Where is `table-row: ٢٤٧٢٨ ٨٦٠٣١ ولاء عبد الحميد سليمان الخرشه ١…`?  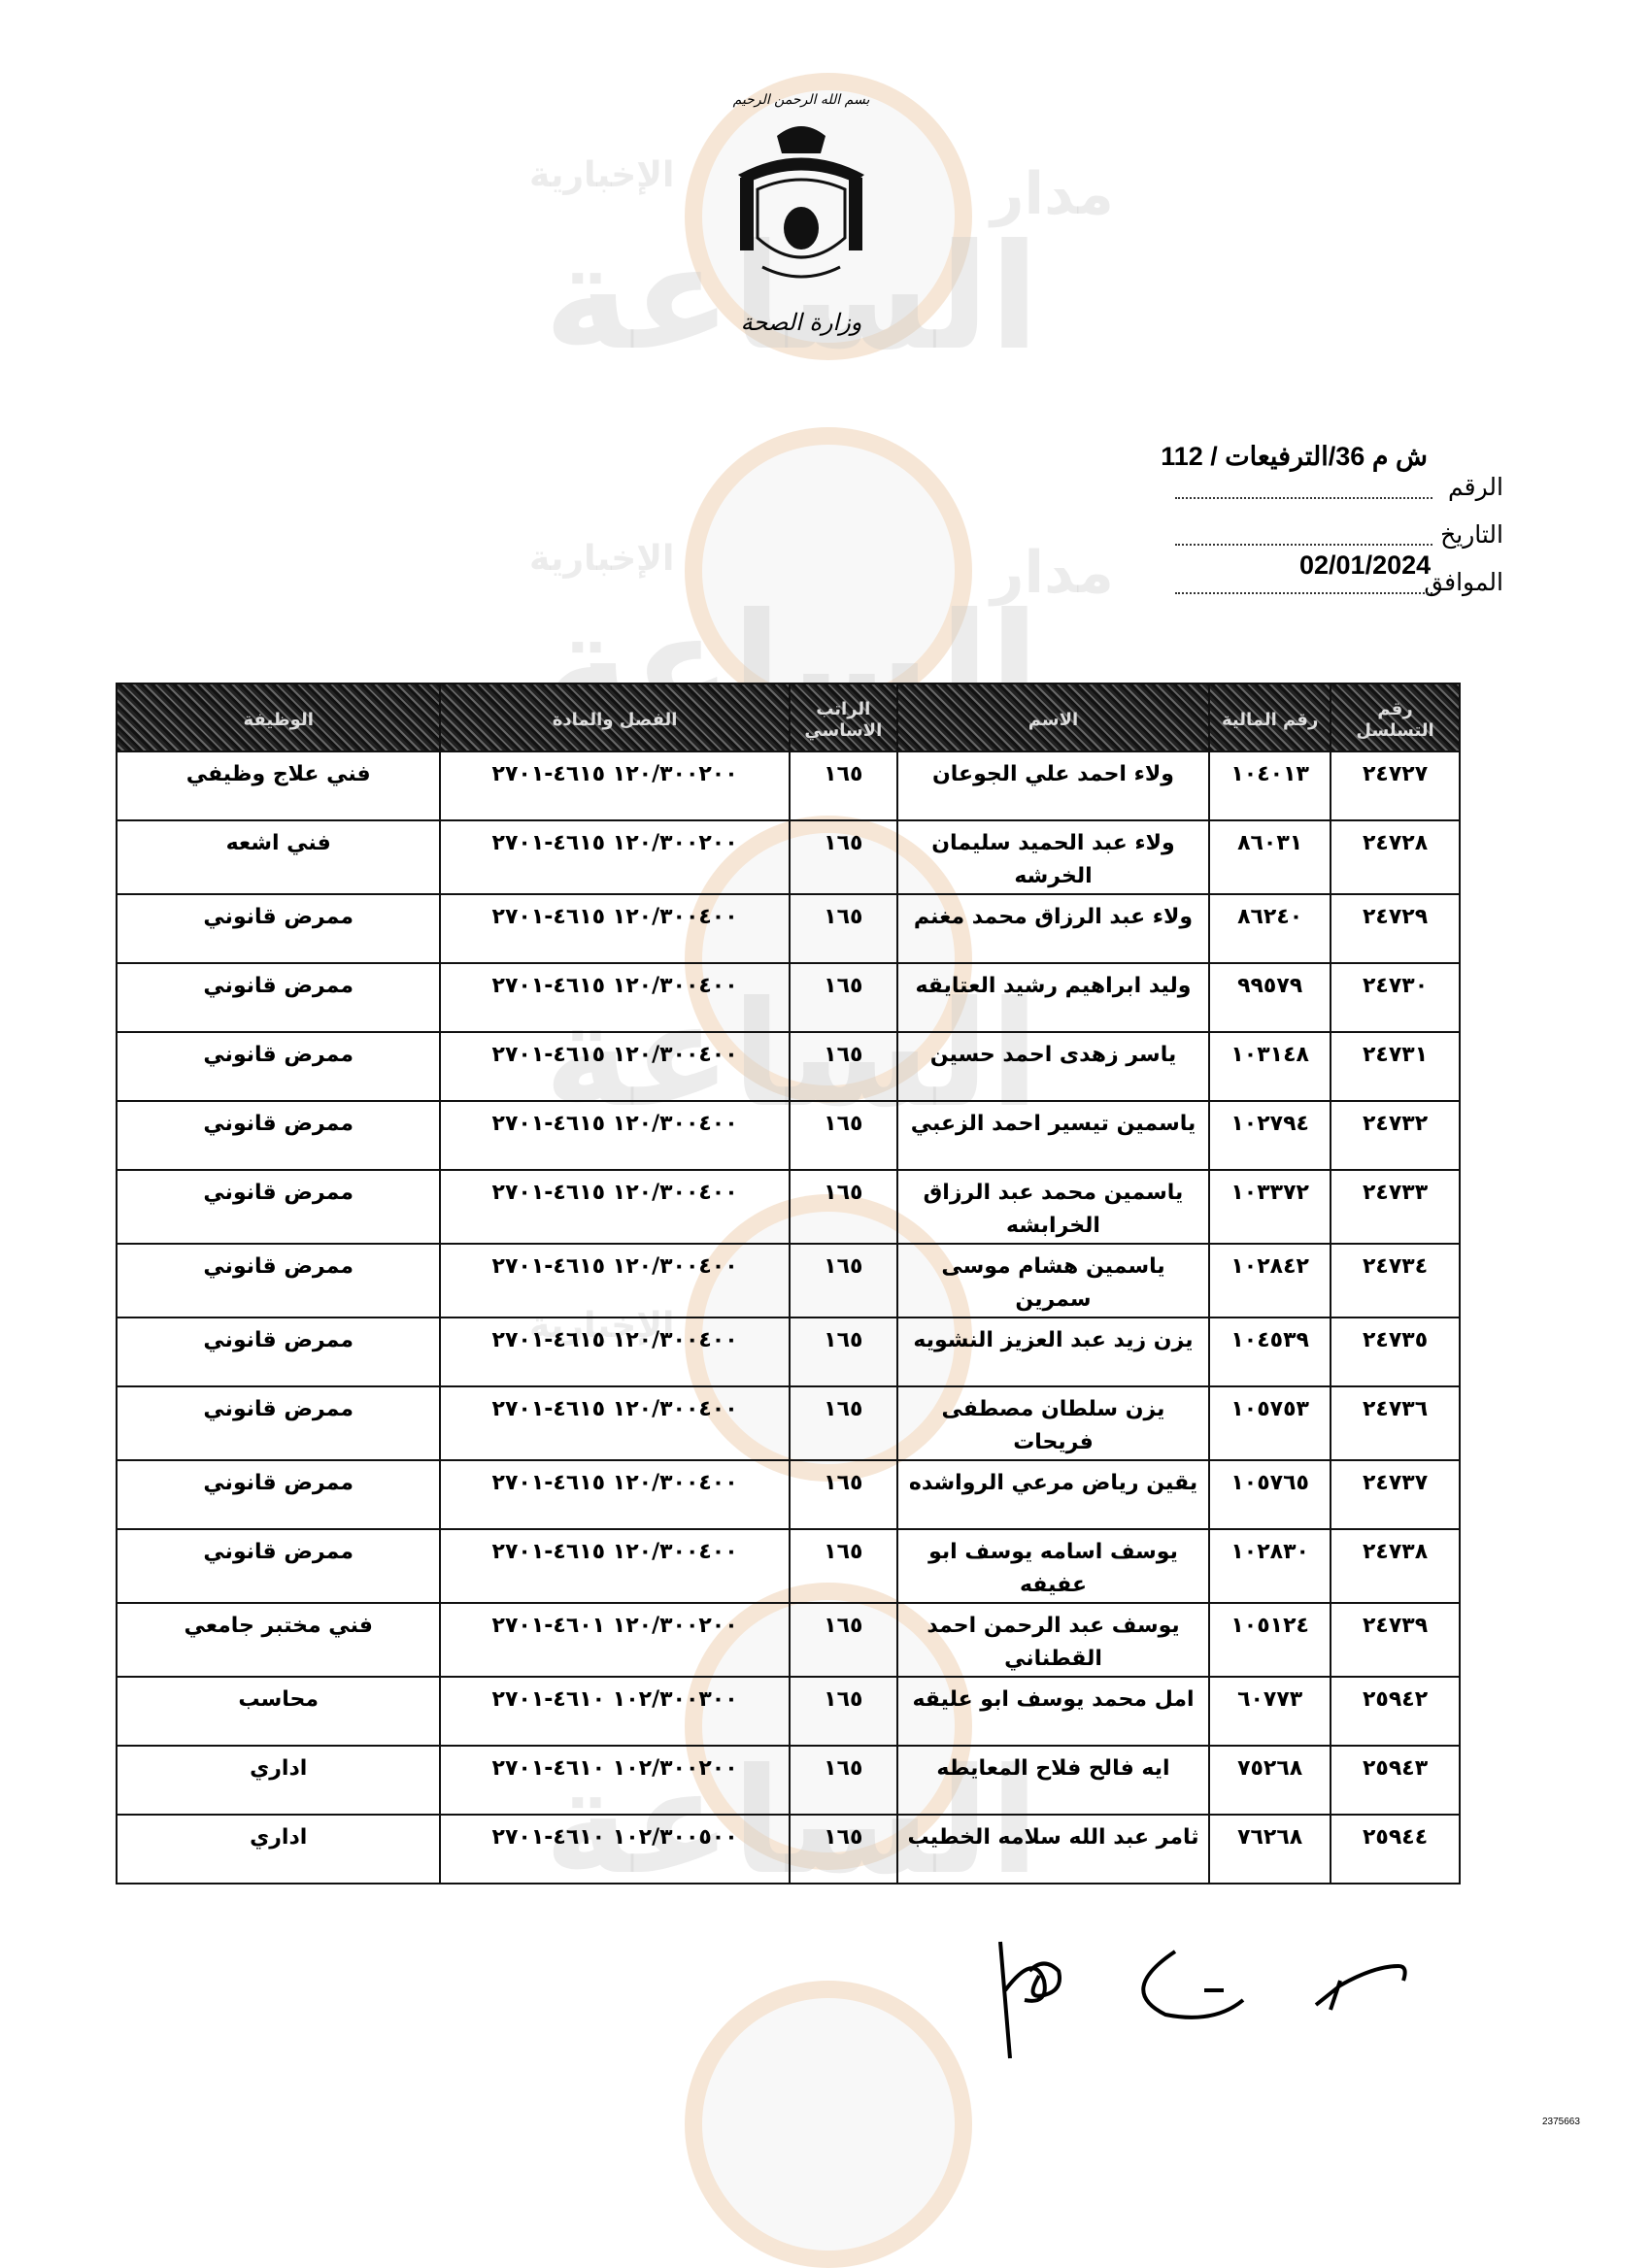 table-row: ٢٤٧٢٨ ٨٦٠٣١ ولاء عبد الحميد سليمان الخرشه ١… is located at coordinates (788, 857).